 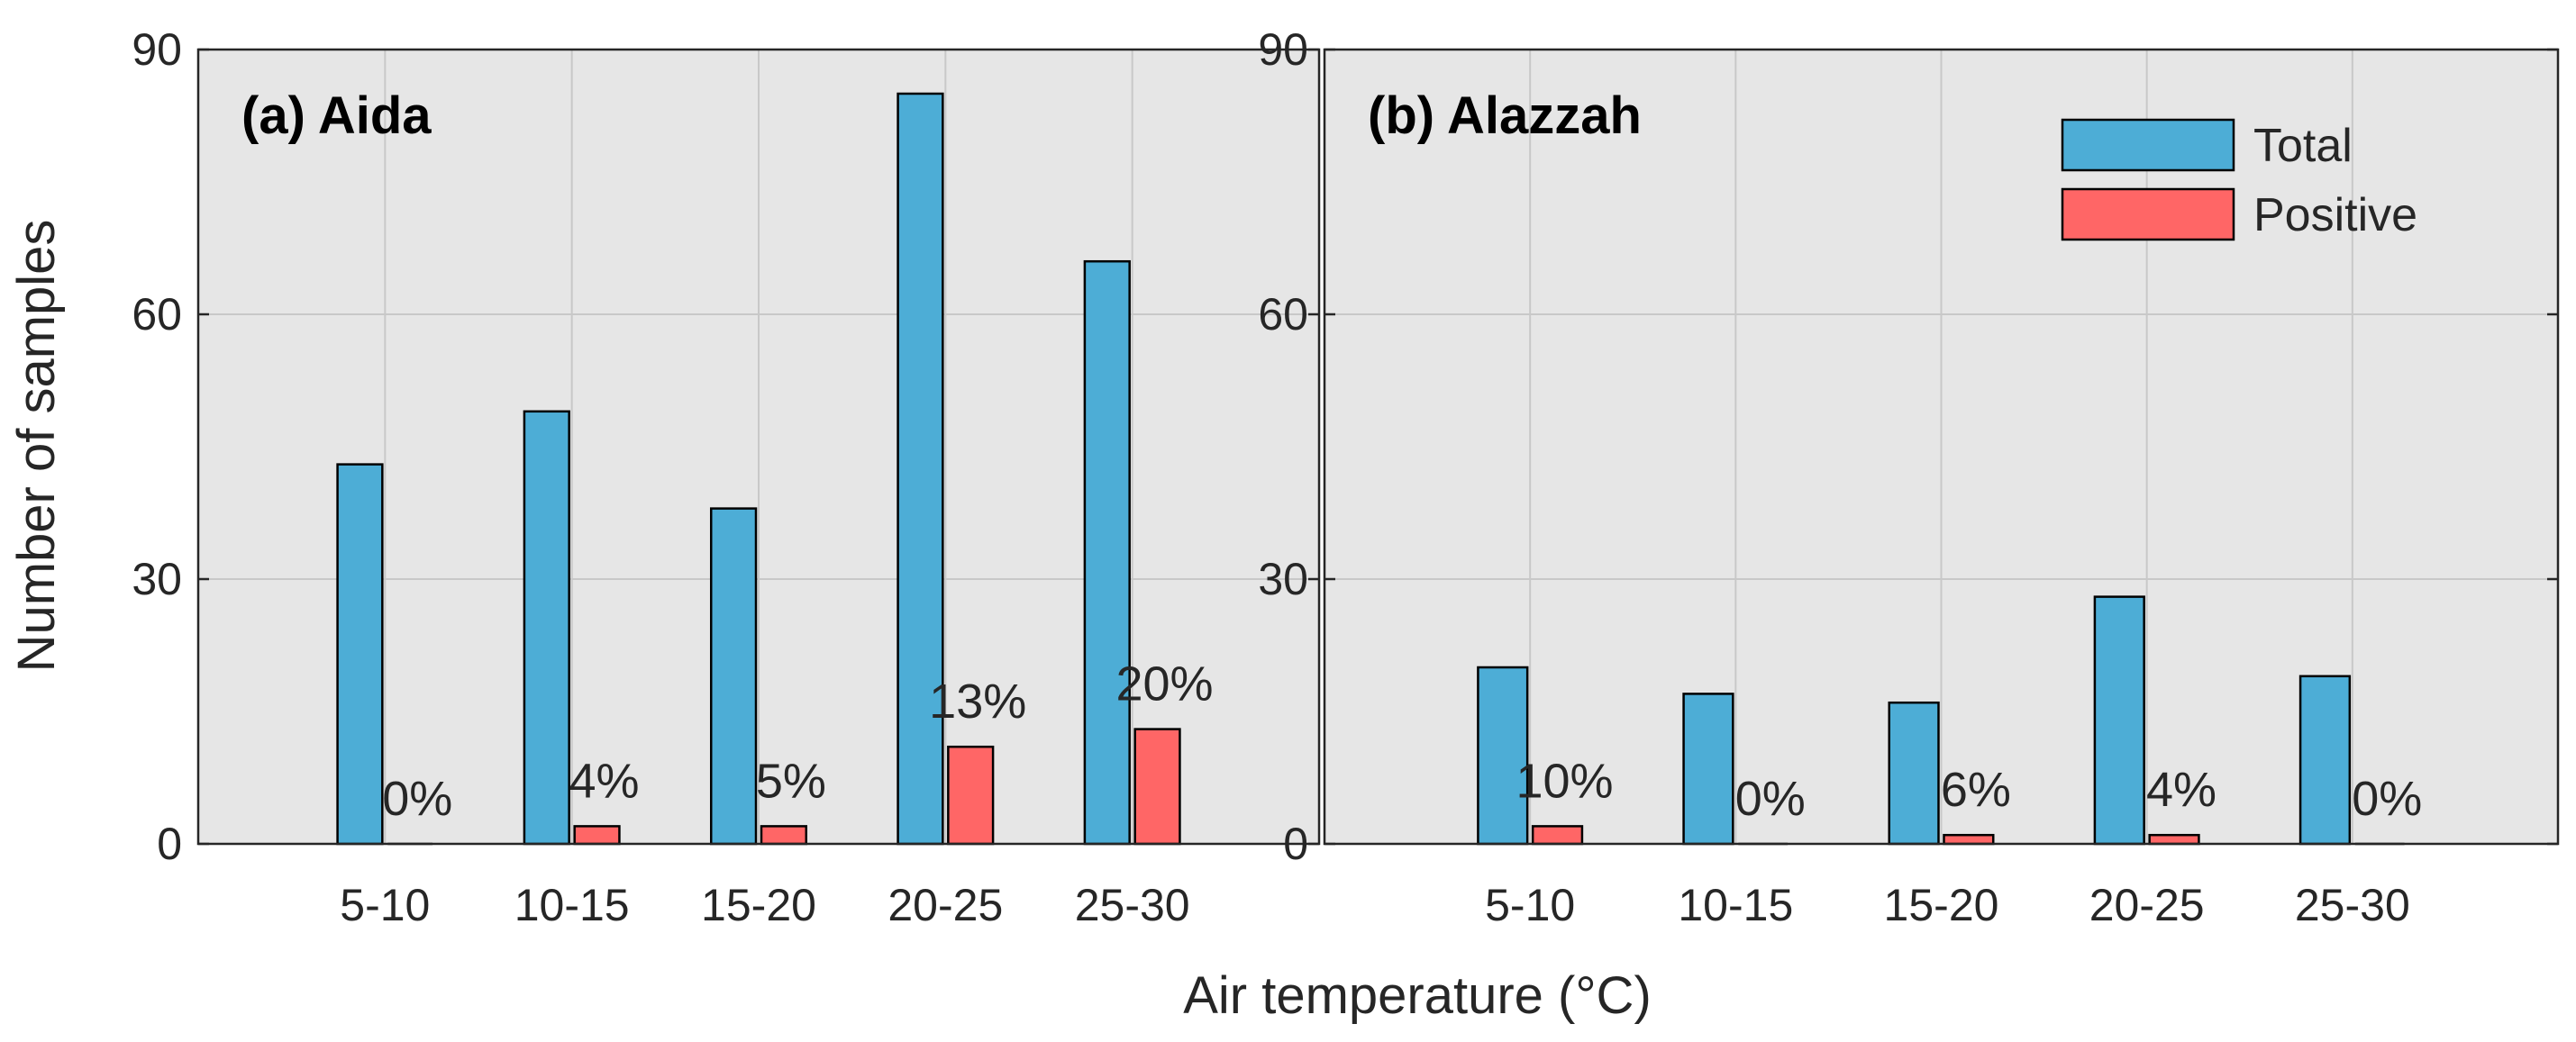 What do you see at coordinates (2148, 214) in the screenshot?
I see `legend-swatch-positive` at bounding box center [2148, 214].